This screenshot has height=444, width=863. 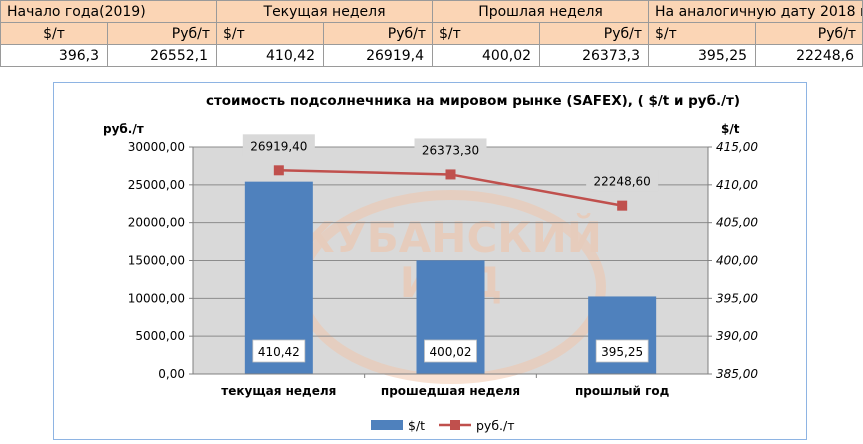 I want to click on value-cell: 410,42, so click(x=270, y=55).